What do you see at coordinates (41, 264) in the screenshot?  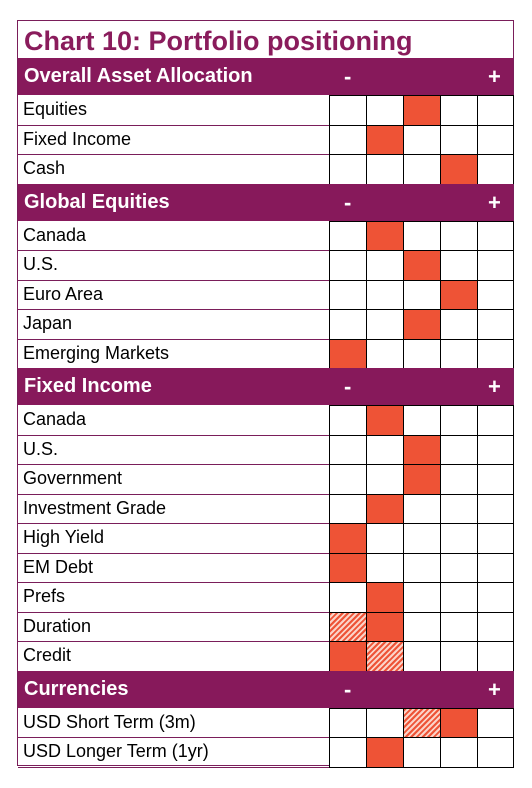 I see `row-label: U.S.` at bounding box center [41, 264].